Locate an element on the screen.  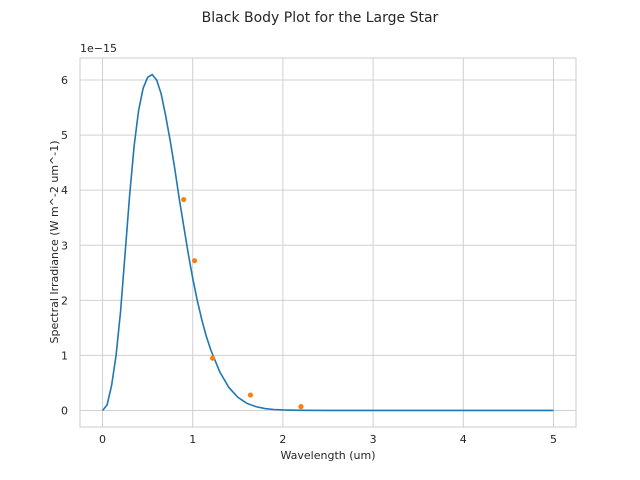
y-tick-label: 2 is located at coordinates (64, 300).